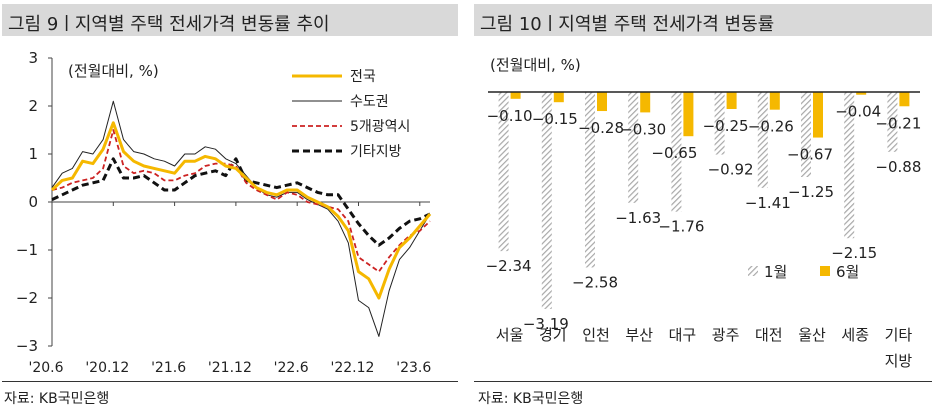 The height and width of the screenshot is (415, 934). What do you see at coordinates (811, 192) in the screenshot?
I see `jan-value-label: −1.25` at bounding box center [811, 192].